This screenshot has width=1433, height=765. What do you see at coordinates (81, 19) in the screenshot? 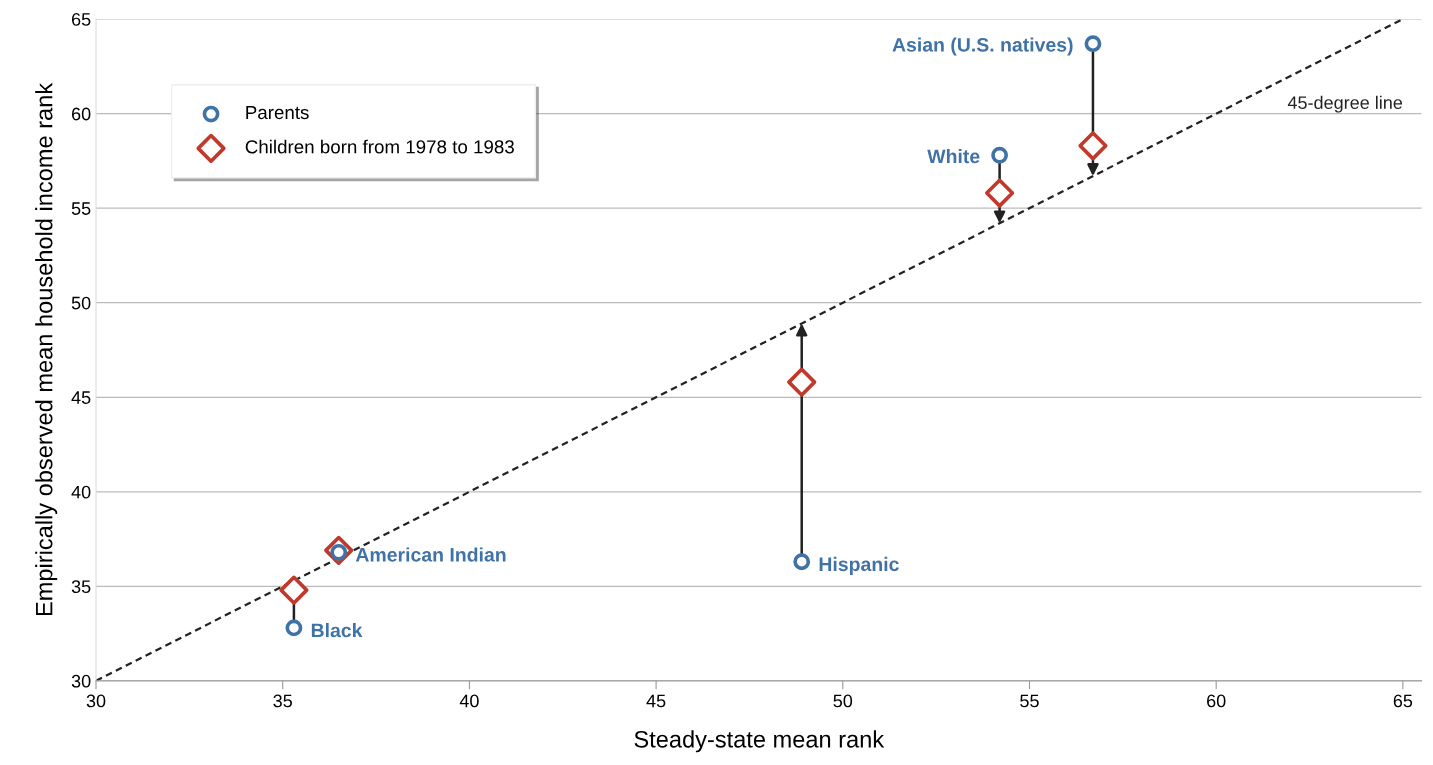
I see `y-tick-label: 65` at bounding box center [81, 19].